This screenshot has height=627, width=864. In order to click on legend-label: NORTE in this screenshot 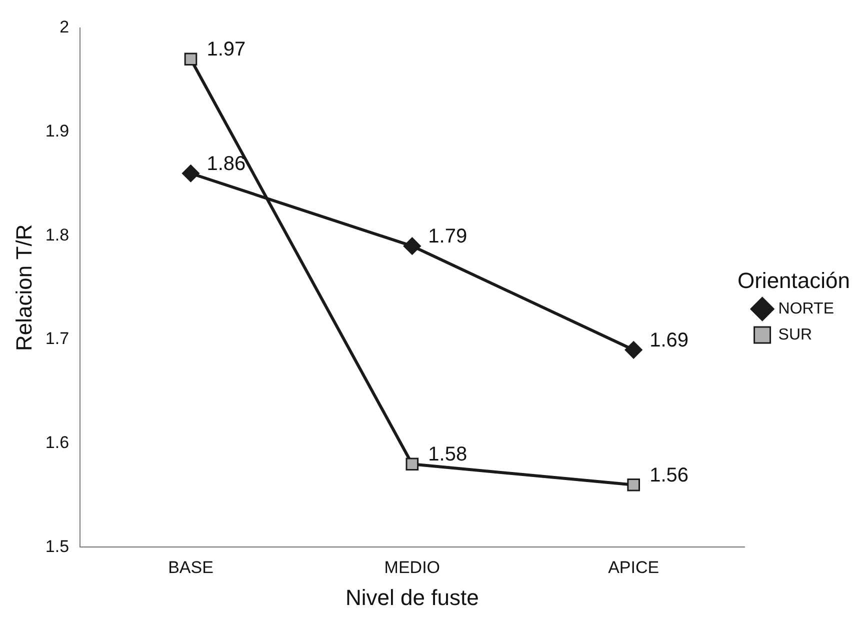, I will do `click(806, 309)`.